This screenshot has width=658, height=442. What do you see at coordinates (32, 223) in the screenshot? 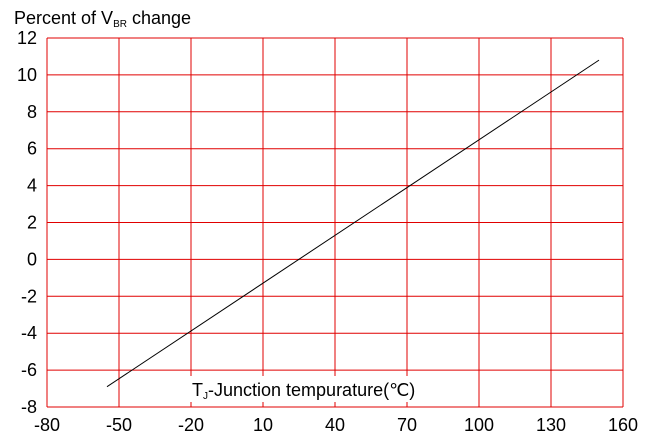
I see `y-tick-label: 2` at bounding box center [32, 223].